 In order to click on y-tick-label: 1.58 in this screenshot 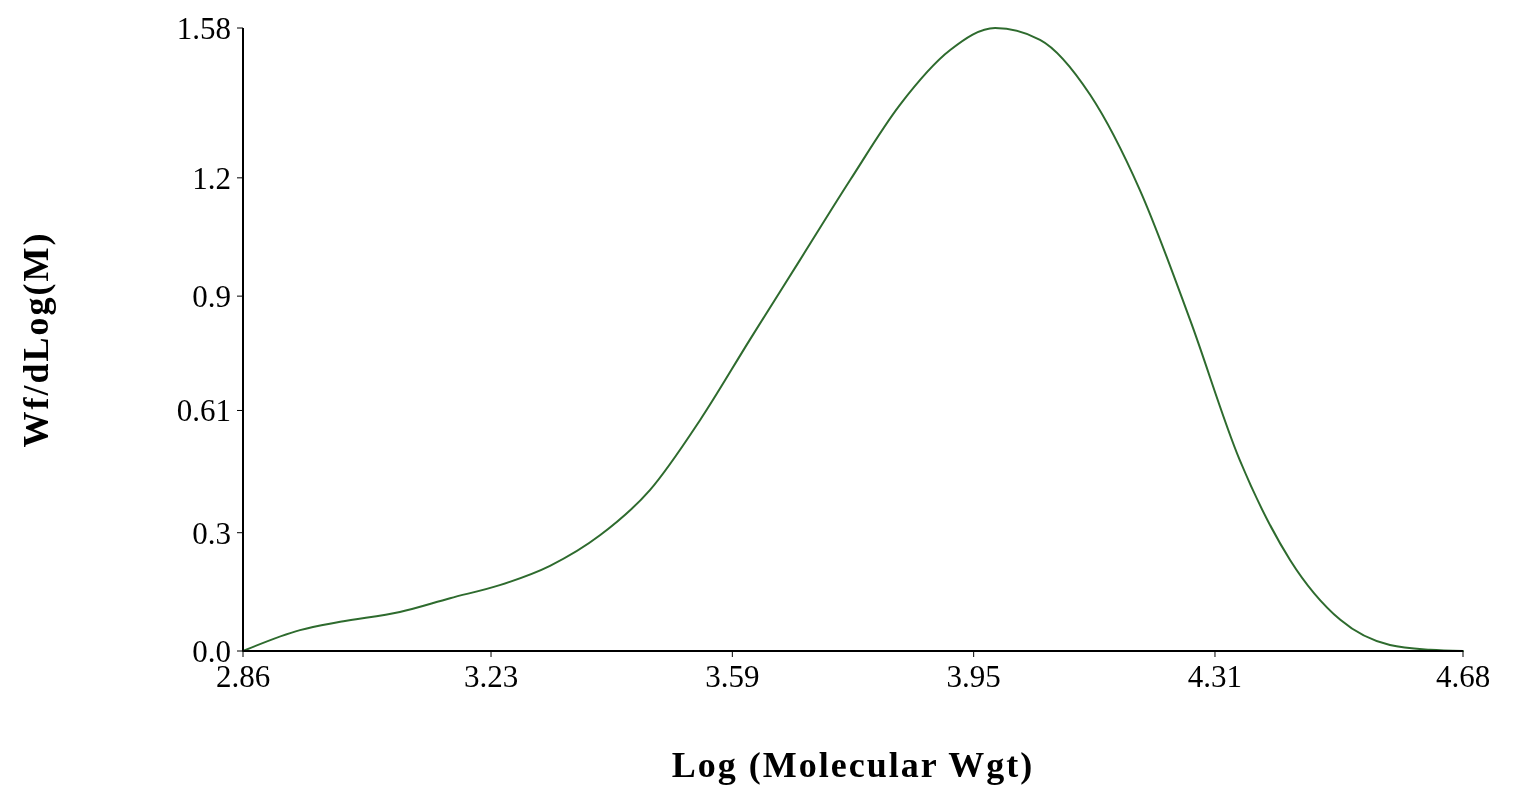, I will do `click(203, 28)`.